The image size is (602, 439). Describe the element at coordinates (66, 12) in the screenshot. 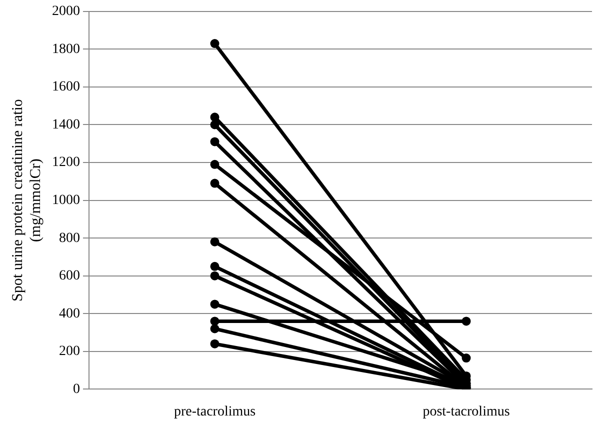

I see `y-tick-label: 2000` at that location.